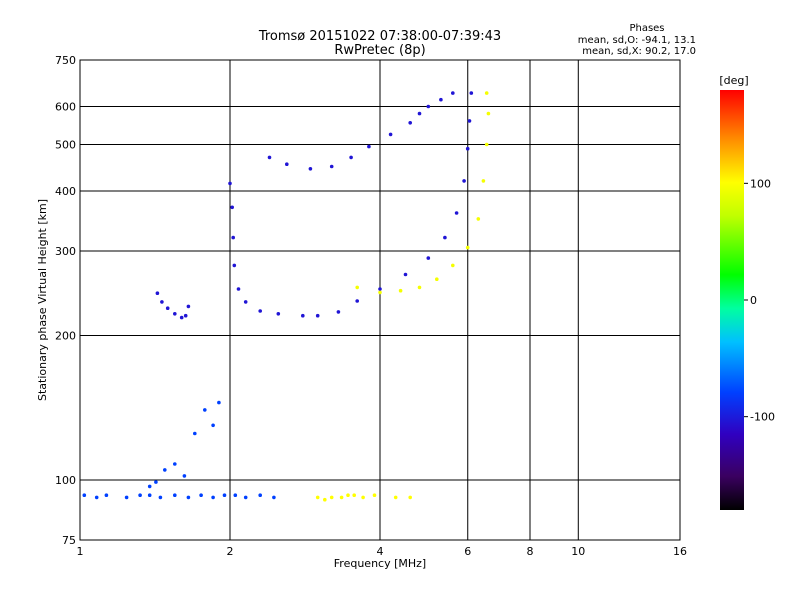  Describe the element at coordinates (733, 80) in the screenshot. I see `colorbar-unit-label: [deg]` at that location.